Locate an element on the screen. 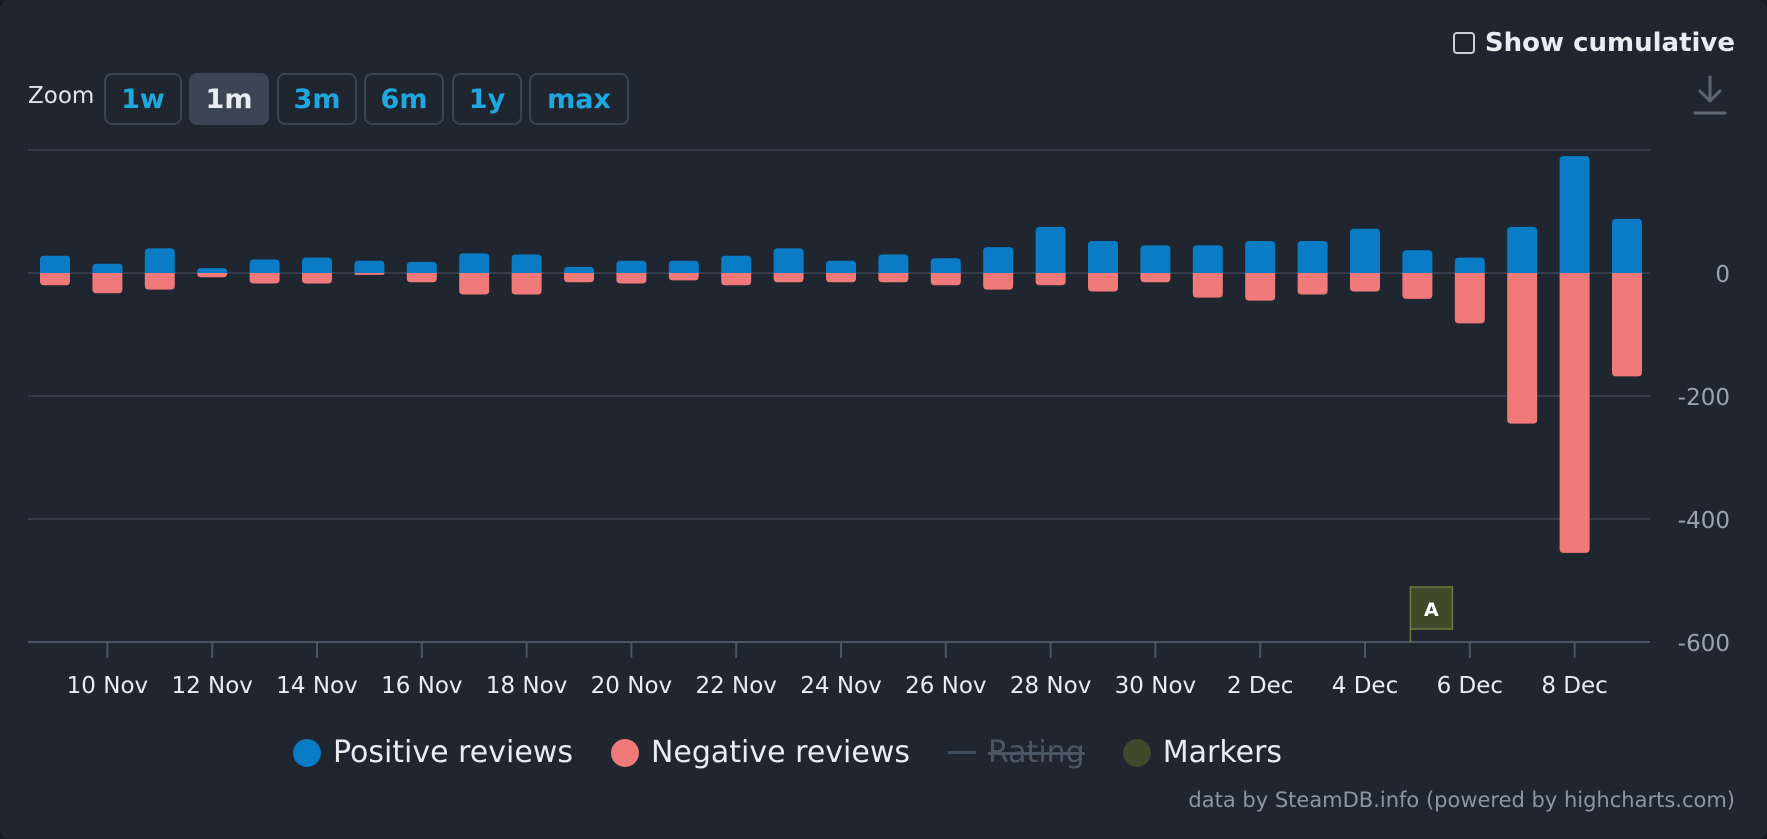 This screenshot has width=1767, height=839. zoom-3m-button: 3m is located at coordinates (317, 99).